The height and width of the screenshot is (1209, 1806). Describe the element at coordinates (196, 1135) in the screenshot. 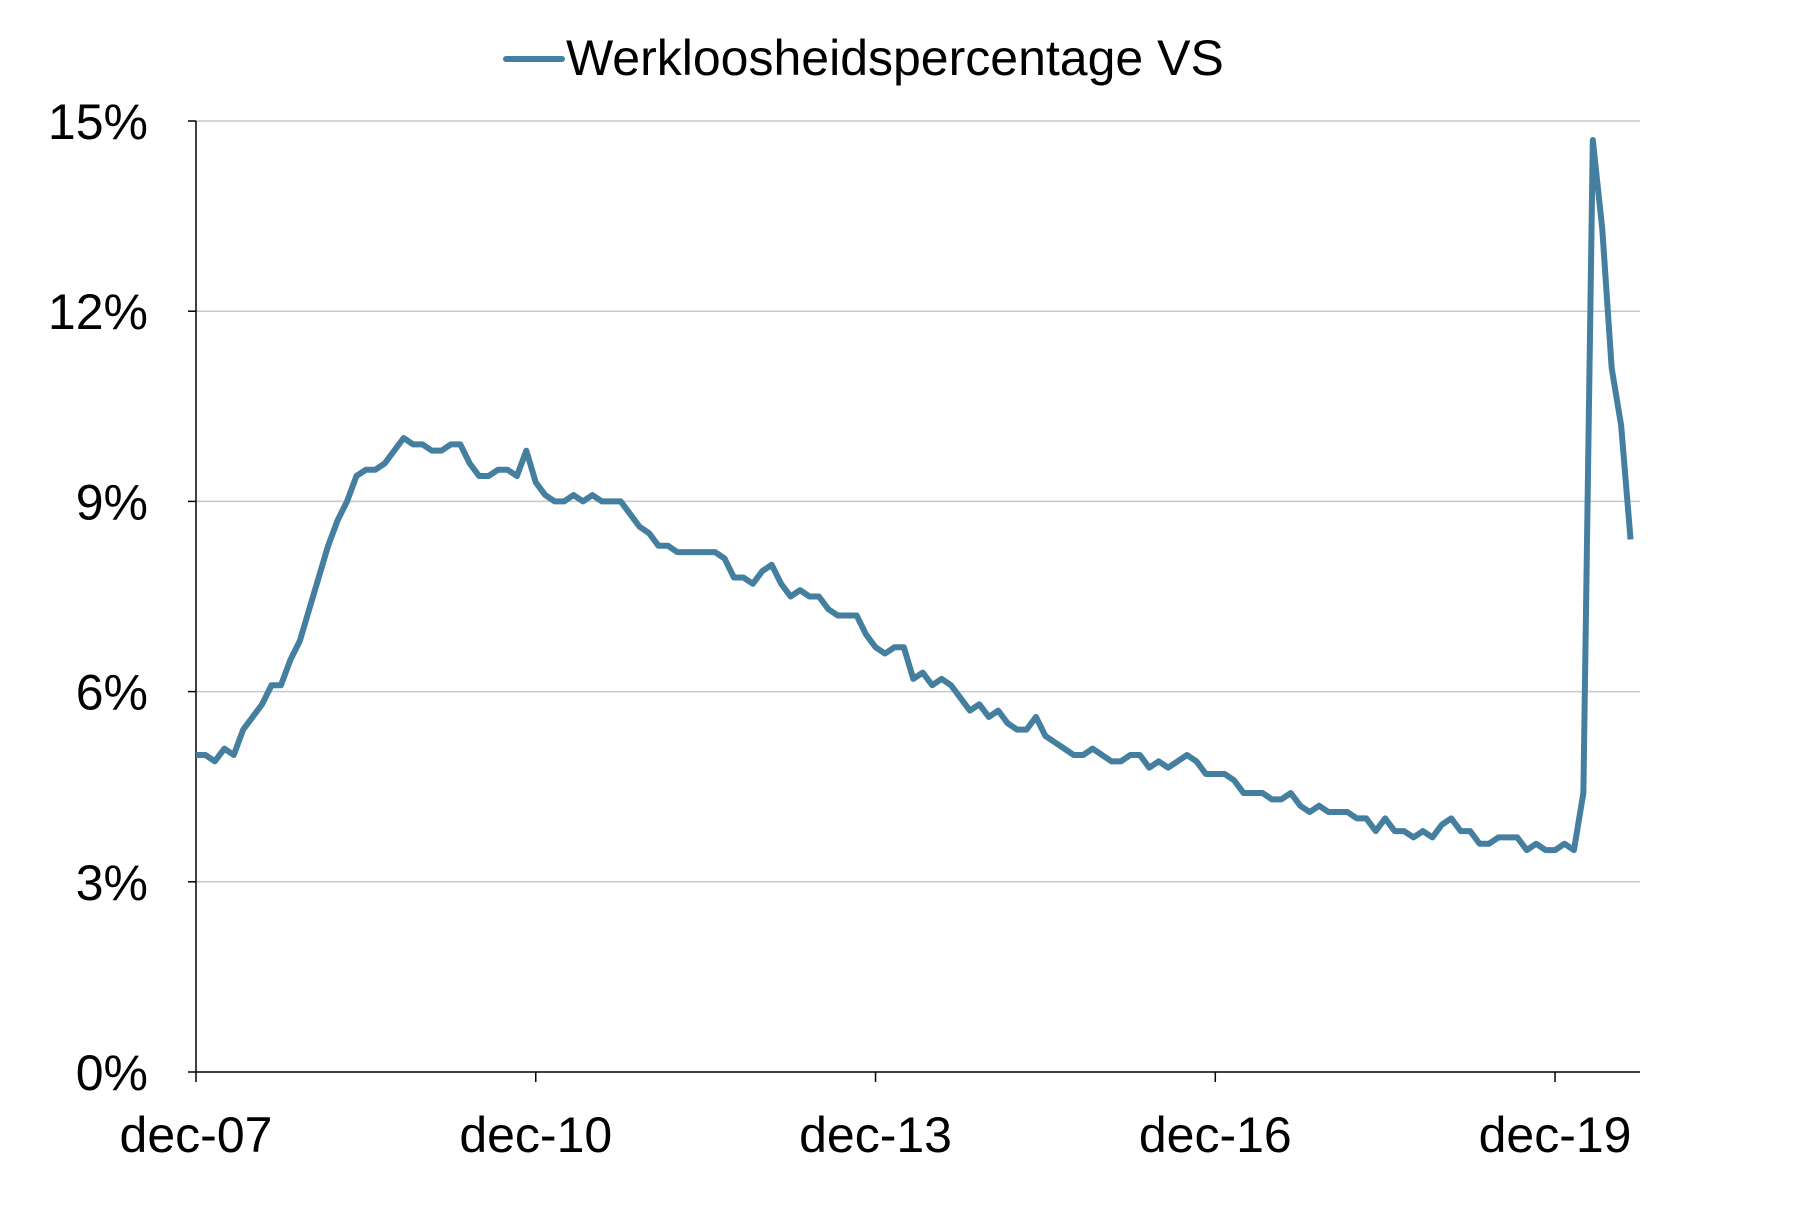

I see `x-tick-label: dec-07` at that location.